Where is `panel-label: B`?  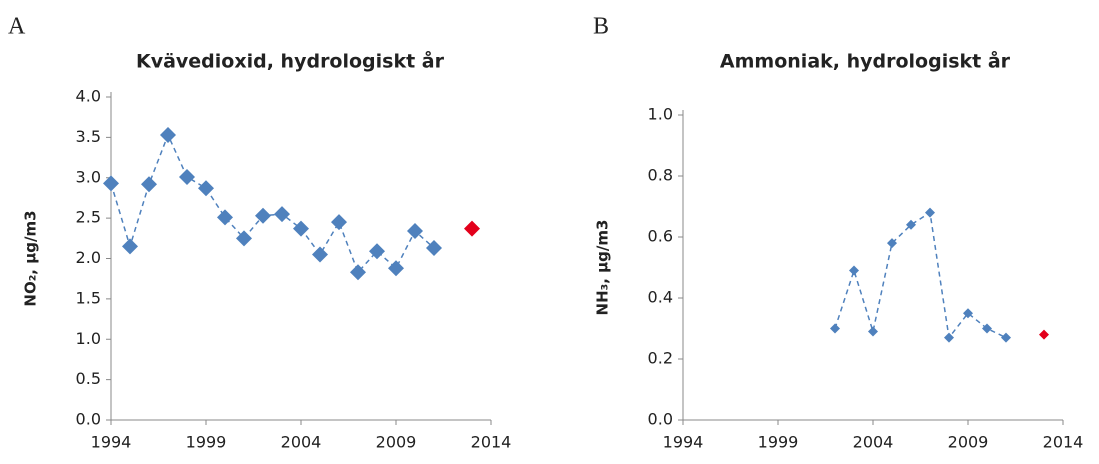 panel-label: B is located at coordinates (601, 27).